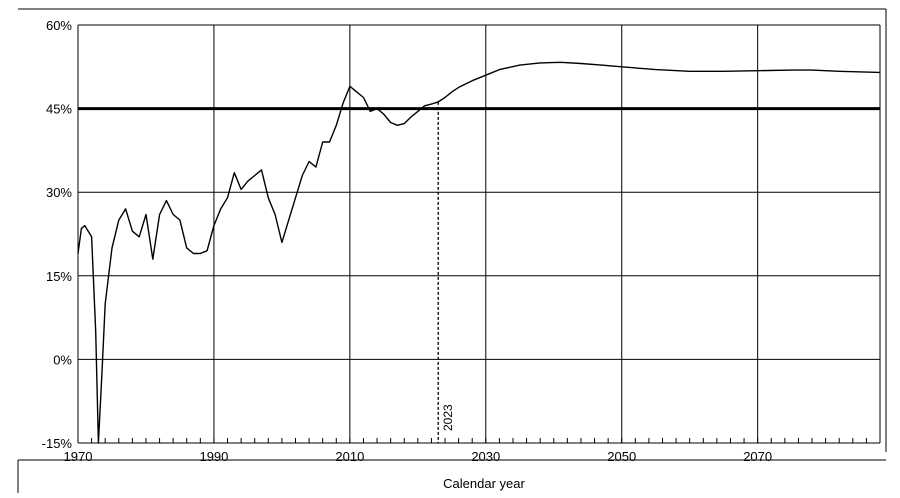 This screenshot has height=498, width=900. I want to click on axis-layer, so click(479, 440).